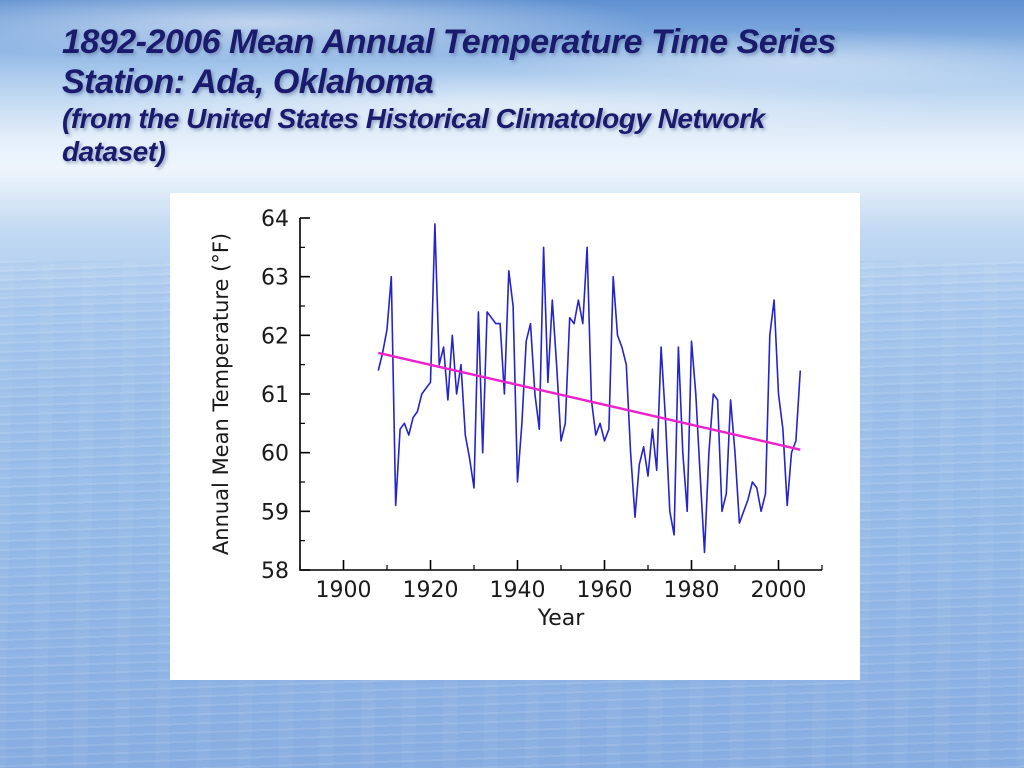 This screenshot has width=1024, height=768. Describe the element at coordinates (431, 590) in the screenshot. I see `x-tick-label: 1920` at that location.